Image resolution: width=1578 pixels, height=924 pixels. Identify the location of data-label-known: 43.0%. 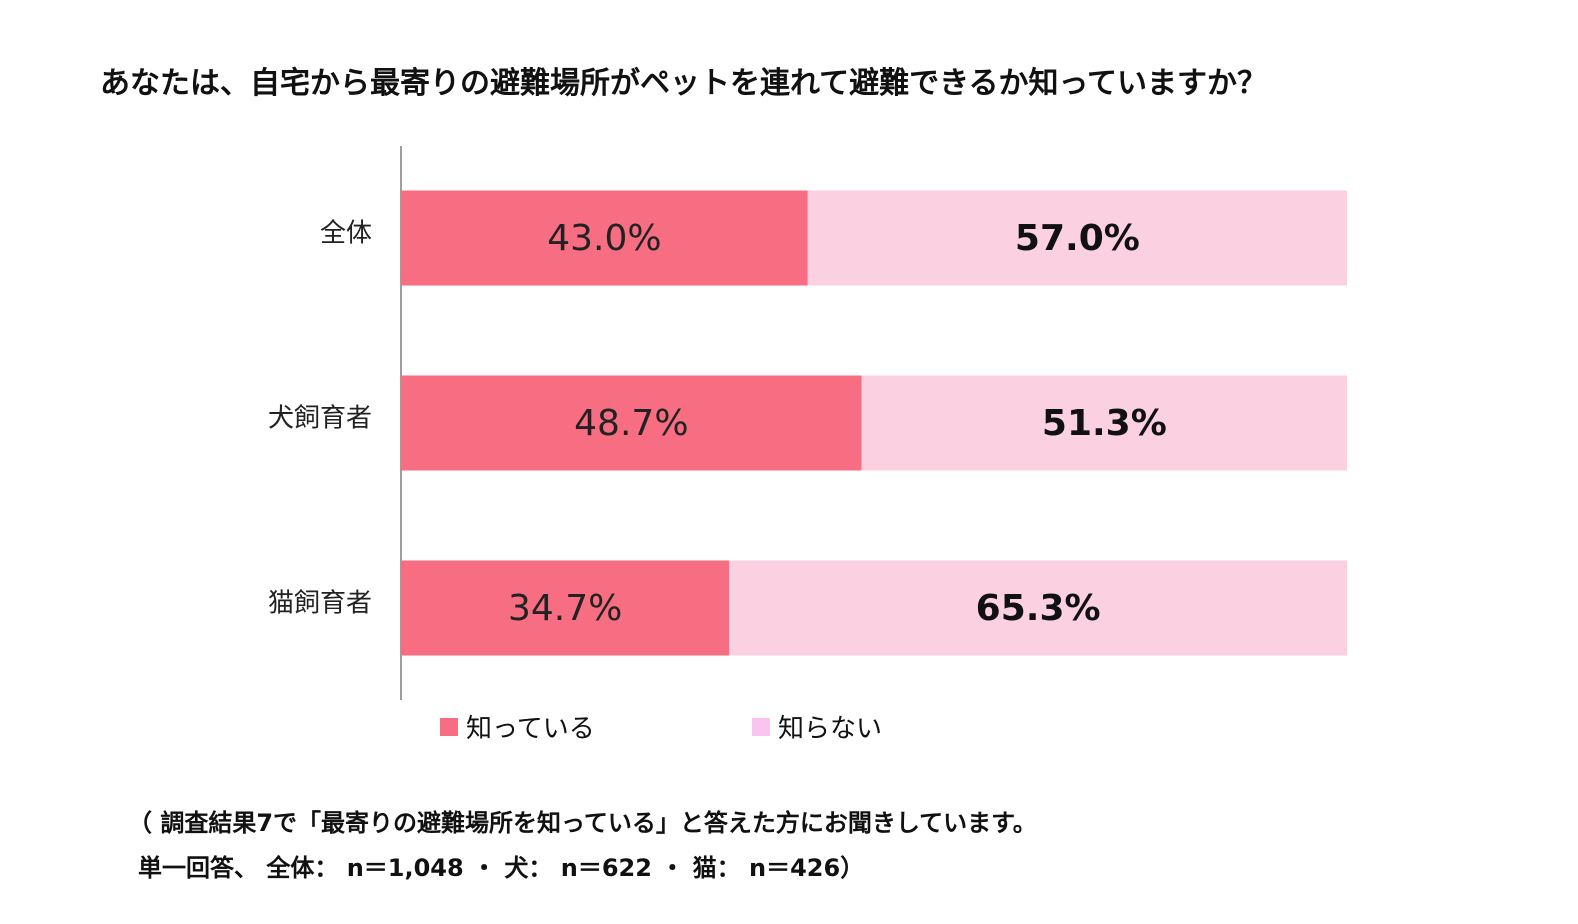
(604, 238).